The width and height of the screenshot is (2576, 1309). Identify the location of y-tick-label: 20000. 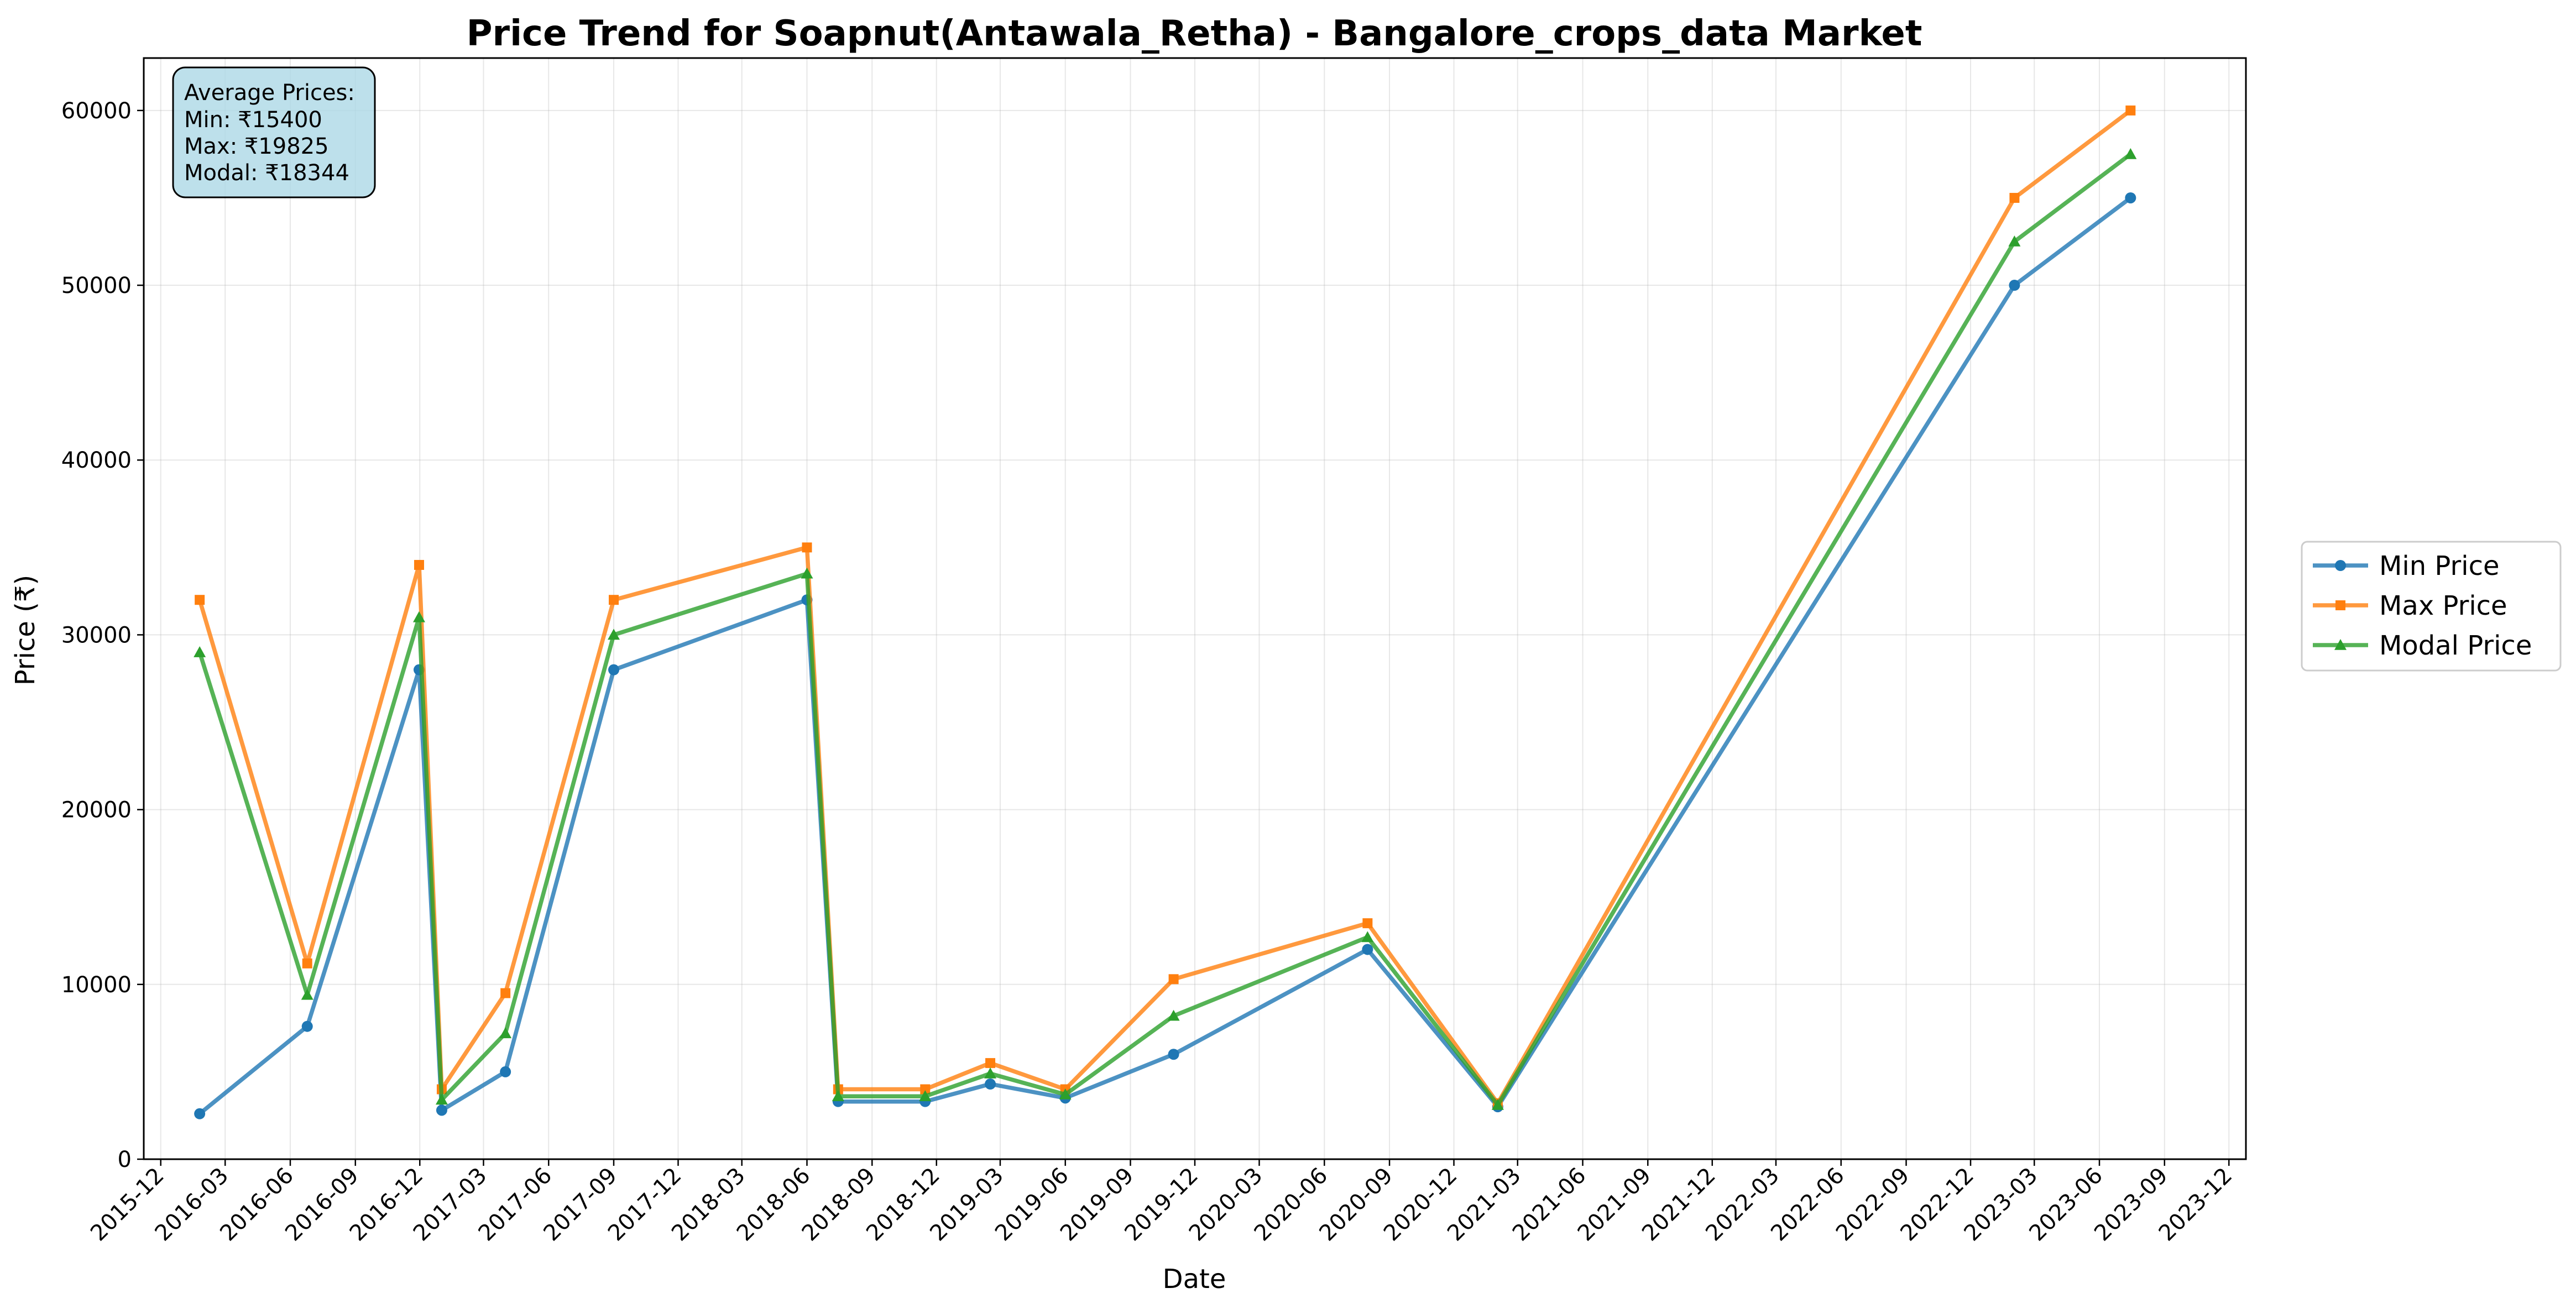
(96, 810).